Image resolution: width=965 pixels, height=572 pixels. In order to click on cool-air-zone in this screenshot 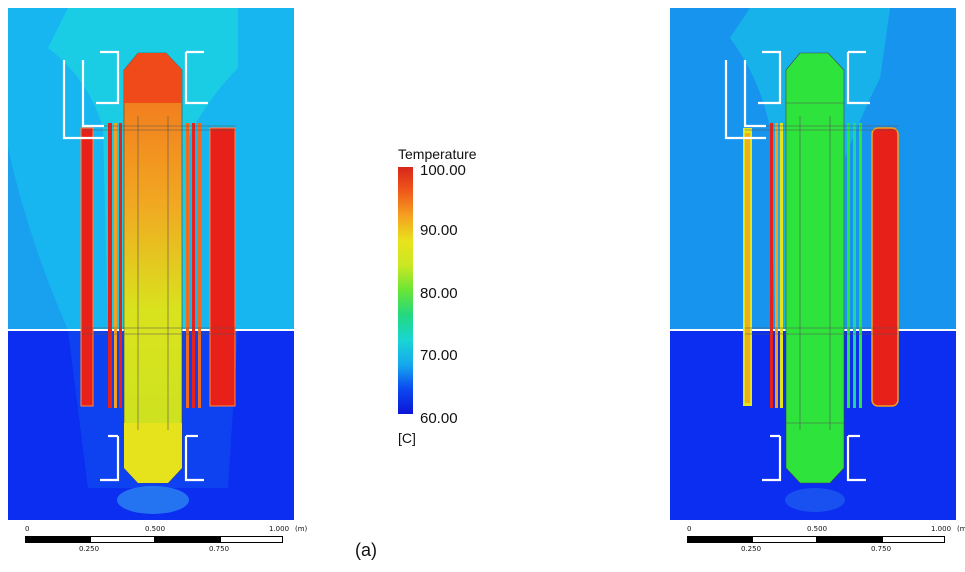, I will do `click(38, 239)`.